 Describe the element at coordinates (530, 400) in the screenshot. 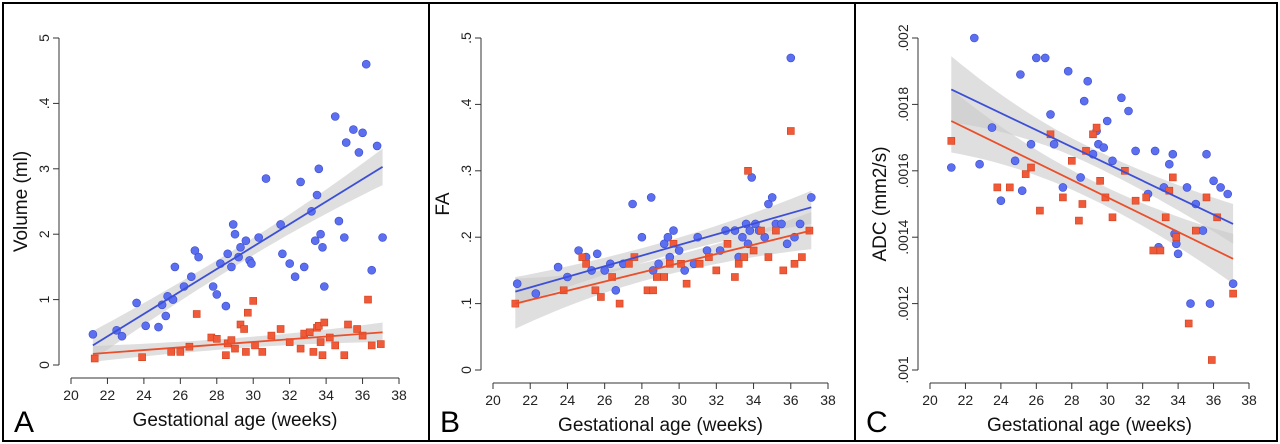

I see `x-tick-label: 22` at that location.